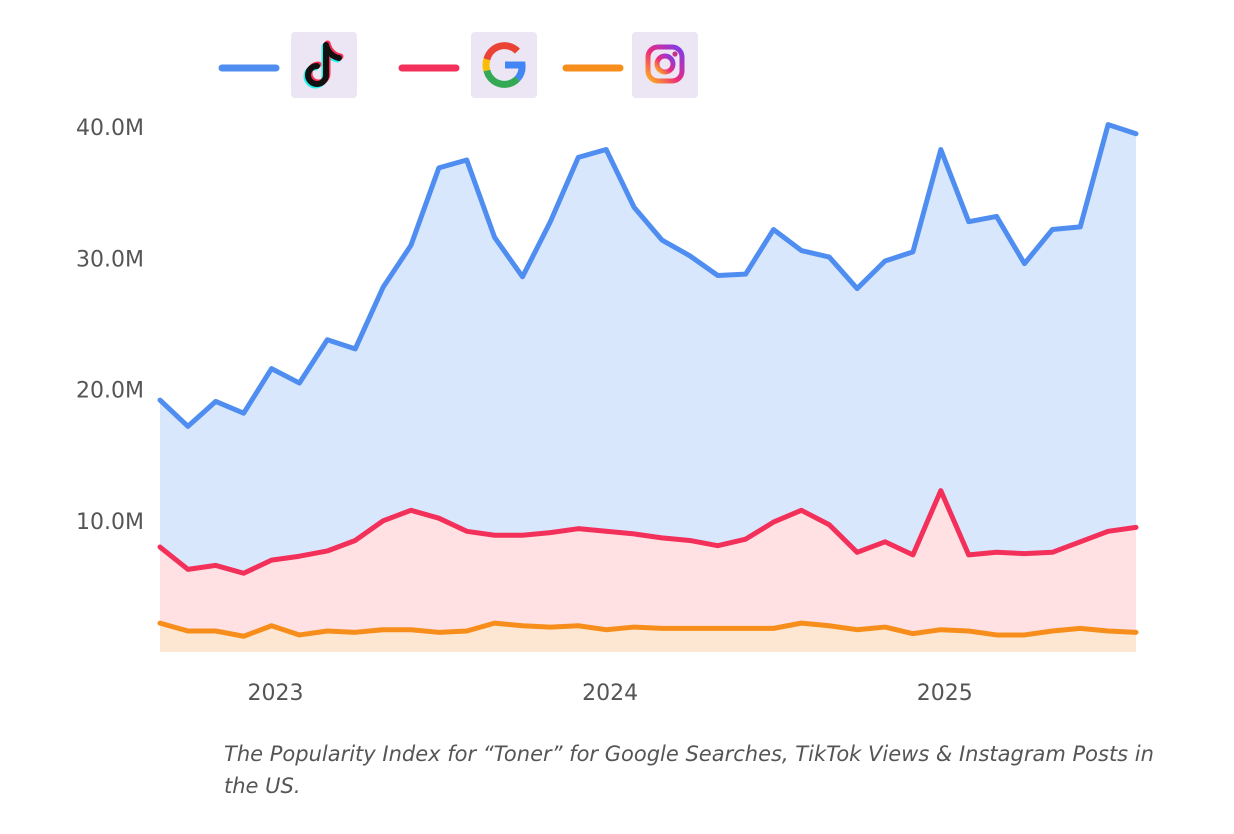  Describe the element at coordinates (287, 65) in the screenshot. I see `legend-item-tiktok` at that location.